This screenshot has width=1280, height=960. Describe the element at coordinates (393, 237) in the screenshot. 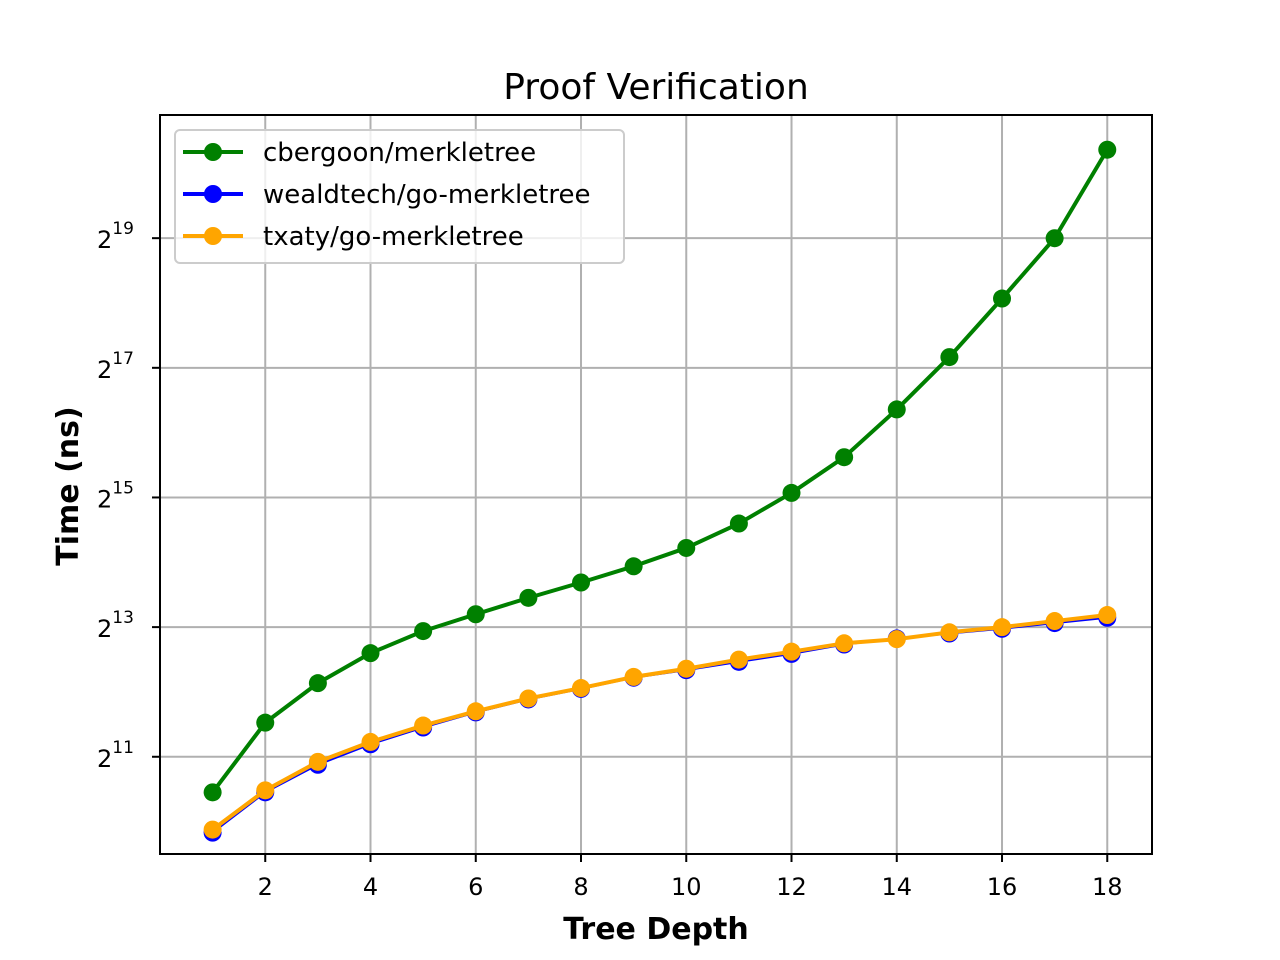

I see `legend-label: txaty/go-merkletree` at that location.